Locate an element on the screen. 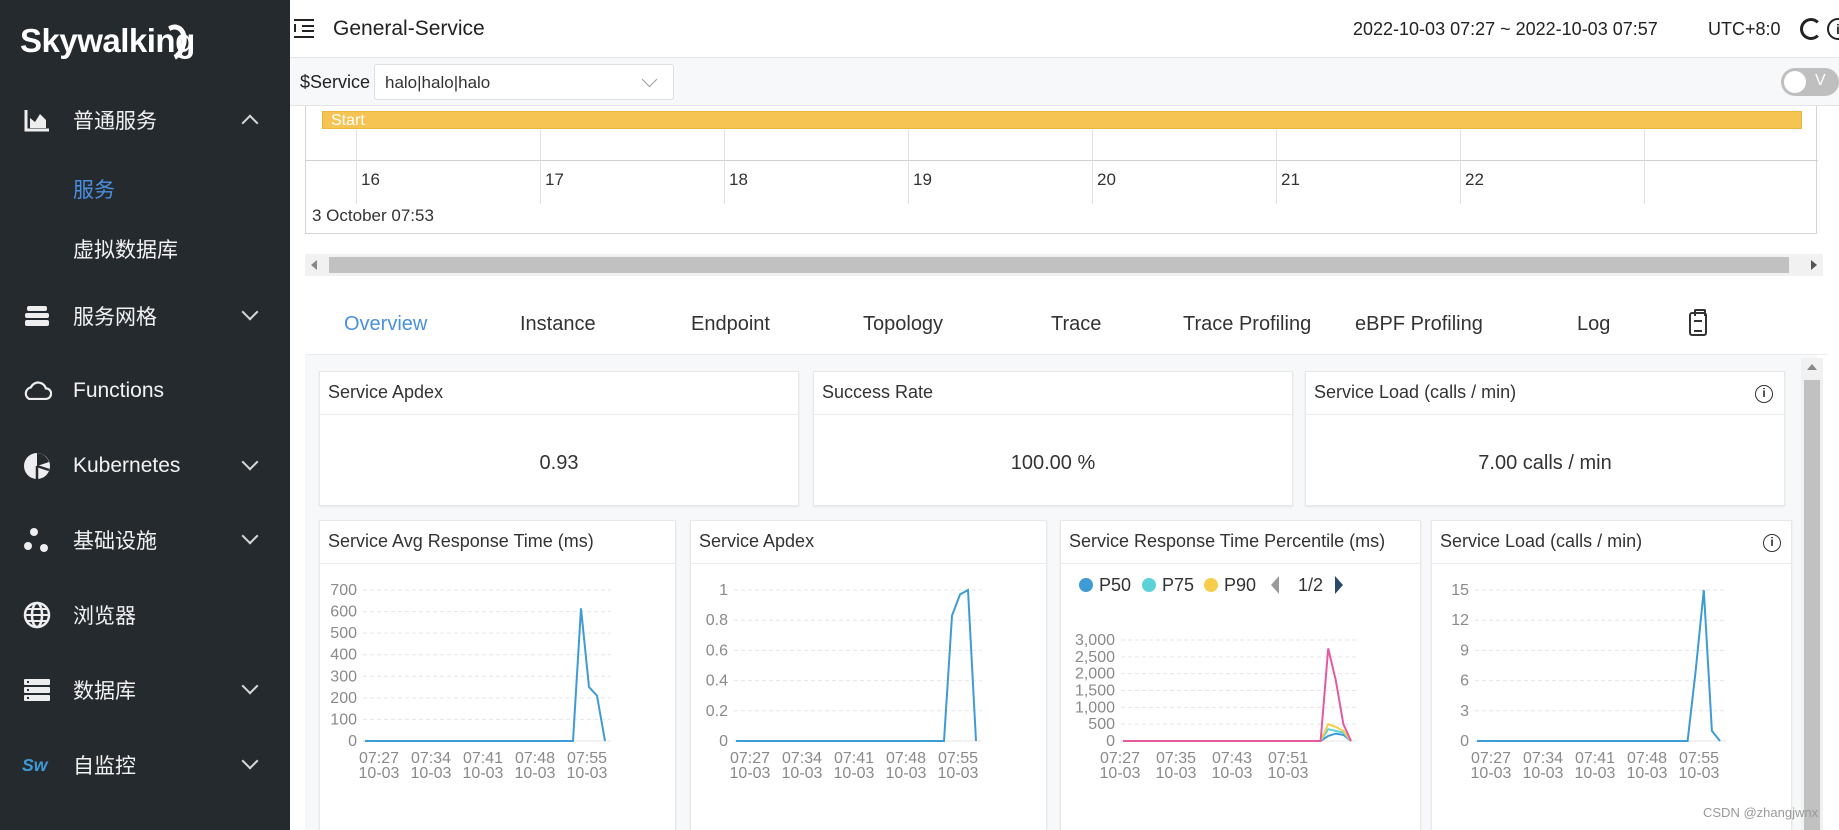 This screenshot has height=830, width=1839. x-tick-label: 07:51 is located at coordinates (1288, 758).